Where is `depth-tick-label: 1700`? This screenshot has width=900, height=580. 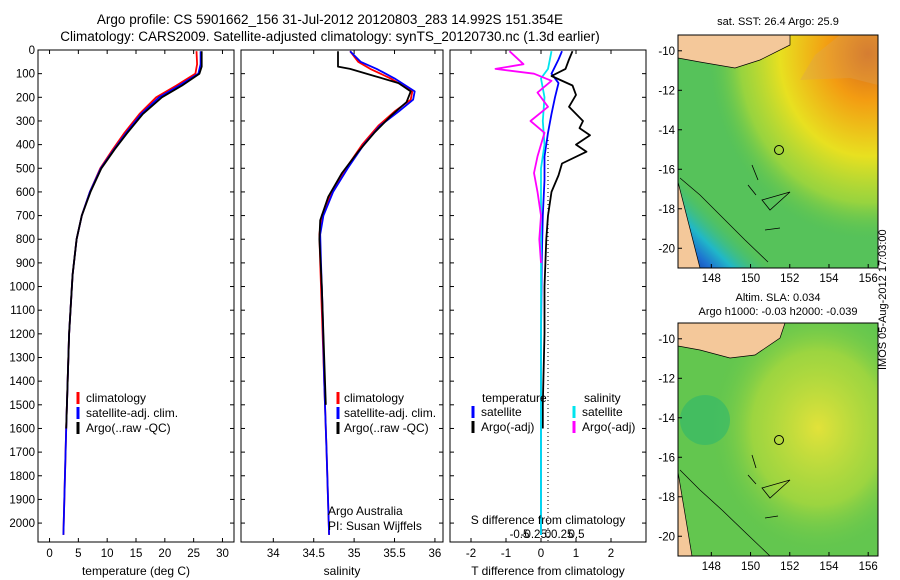
depth-tick-label: 1700 is located at coordinates (22, 453).